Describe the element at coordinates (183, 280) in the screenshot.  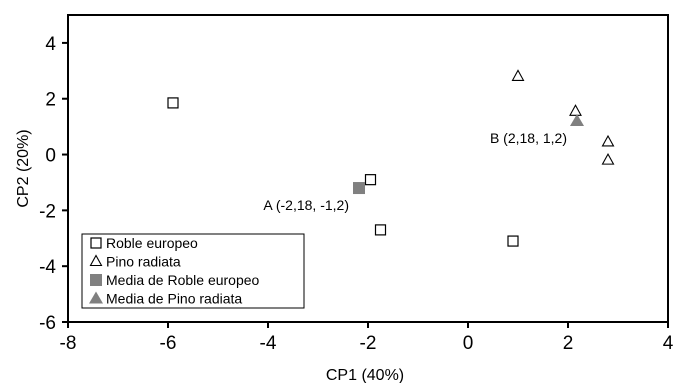
I see `legend-label: Media de Roble europeo` at that location.